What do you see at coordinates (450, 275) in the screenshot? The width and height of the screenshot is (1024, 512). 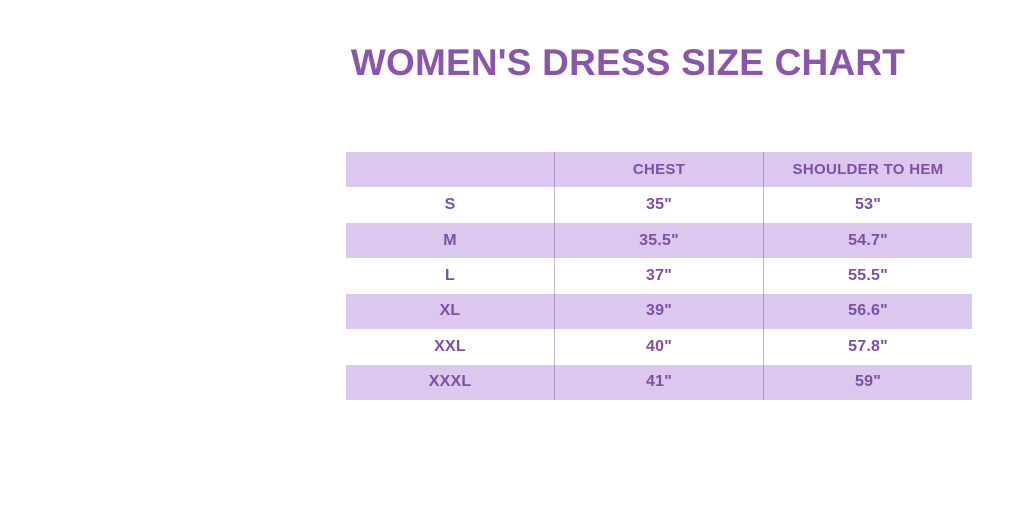 I see `table-cell: L` at bounding box center [450, 275].